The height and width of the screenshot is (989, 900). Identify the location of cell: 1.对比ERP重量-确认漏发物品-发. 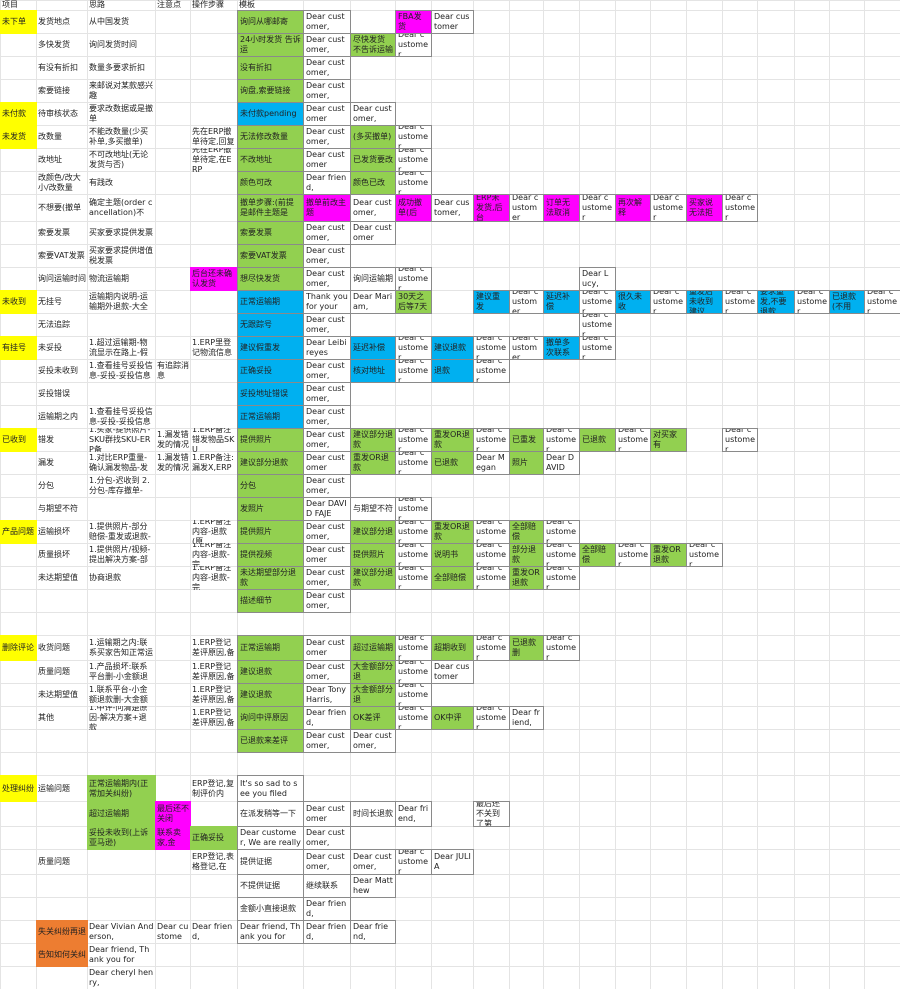
(118, 462).